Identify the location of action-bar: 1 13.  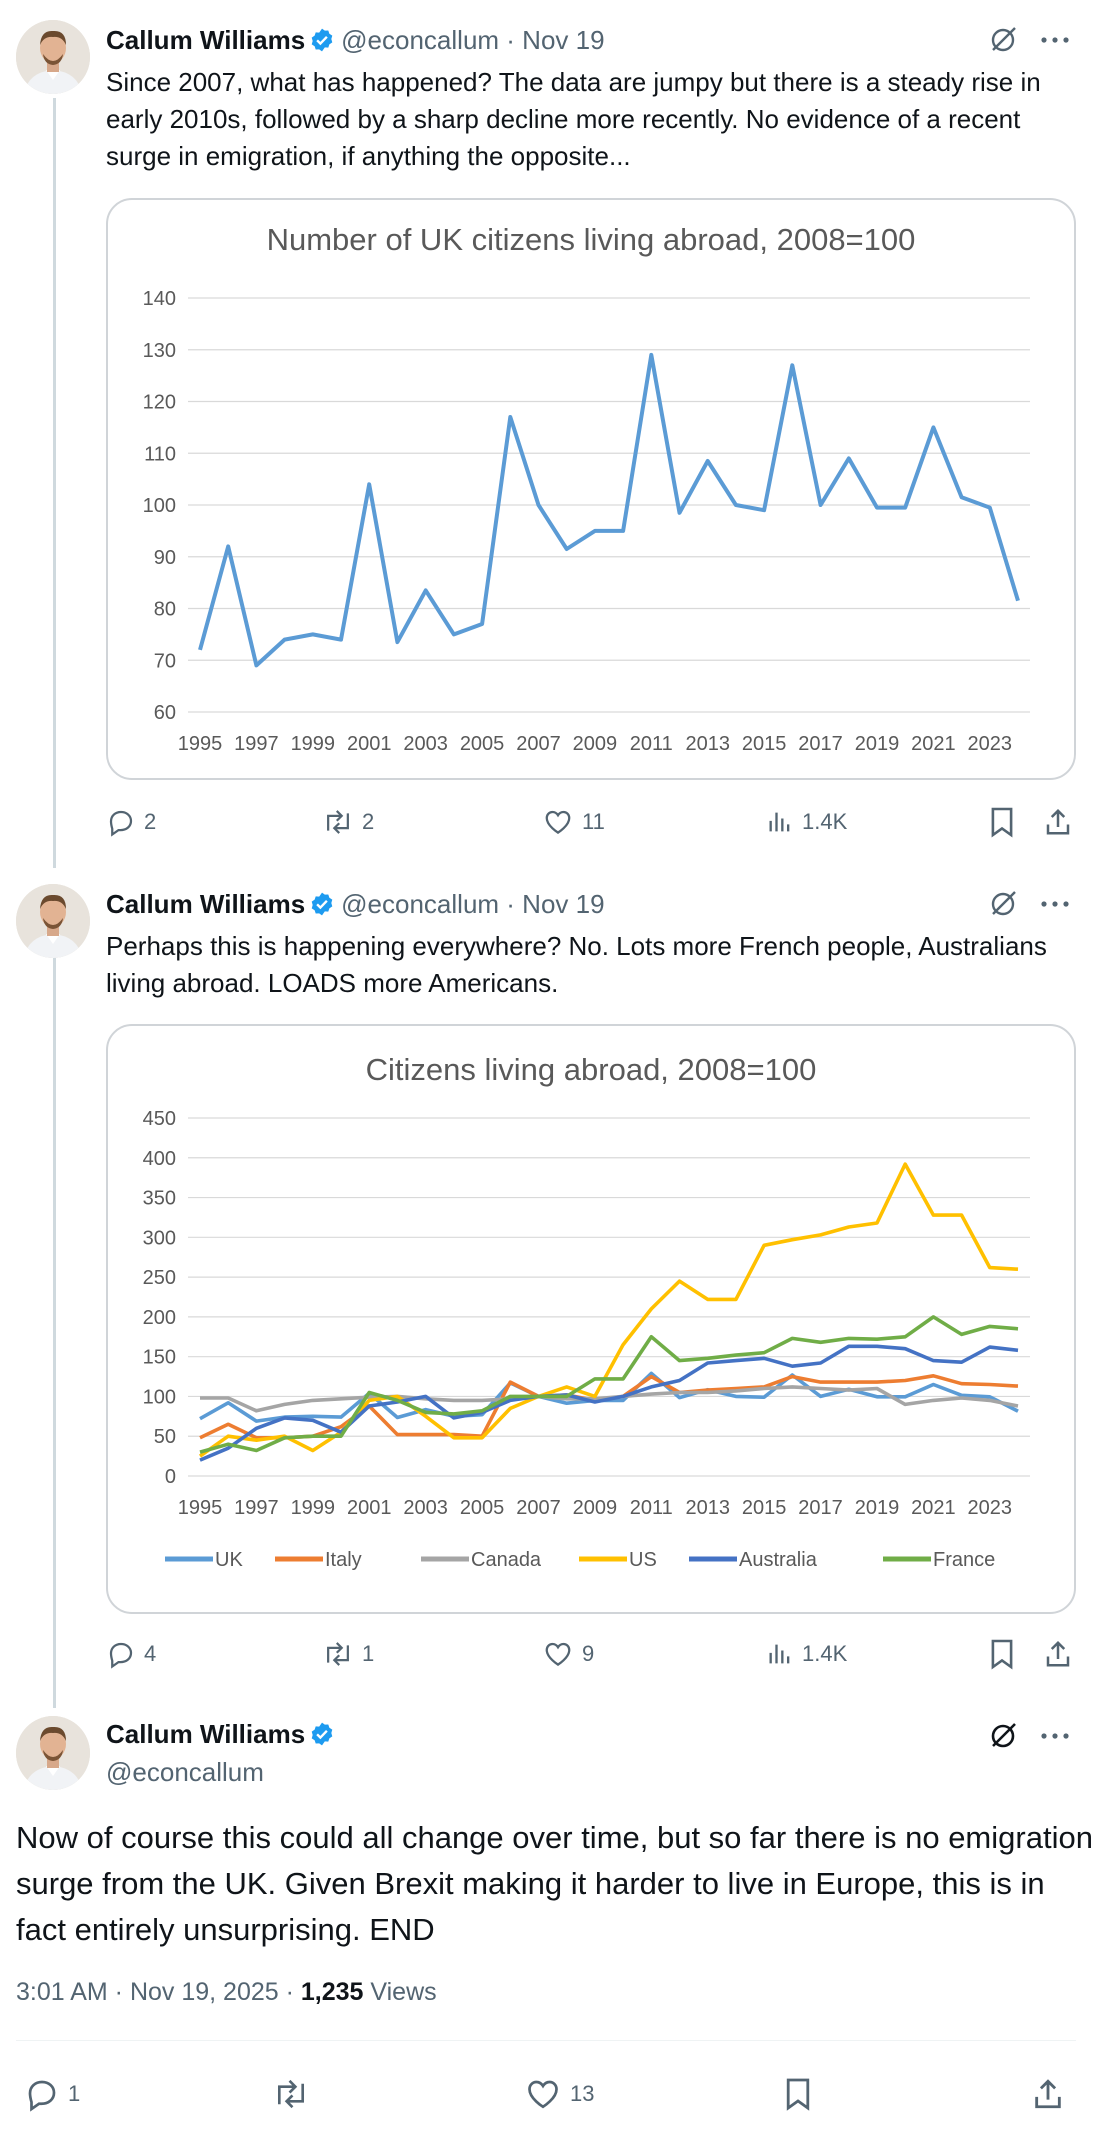
(546, 2094).